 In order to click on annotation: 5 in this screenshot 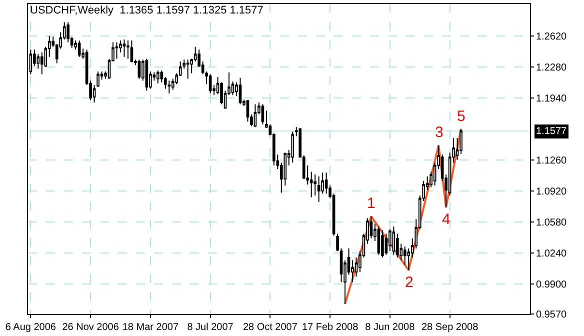, I will do `click(461, 116)`.